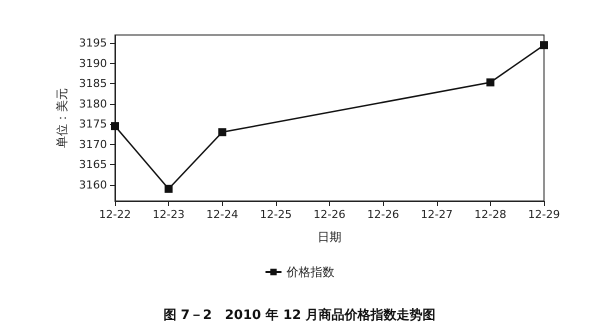  Describe the element at coordinates (115, 214) in the screenshot. I see `x-tick-label: 12-22` at that location.